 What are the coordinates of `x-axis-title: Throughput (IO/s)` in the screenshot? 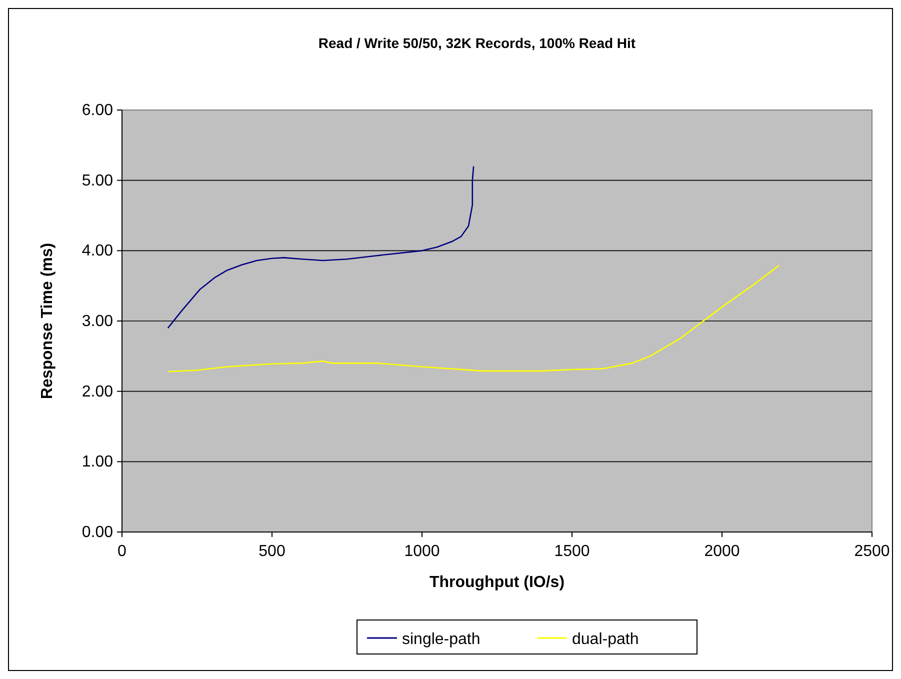 It's located at (497, 582).